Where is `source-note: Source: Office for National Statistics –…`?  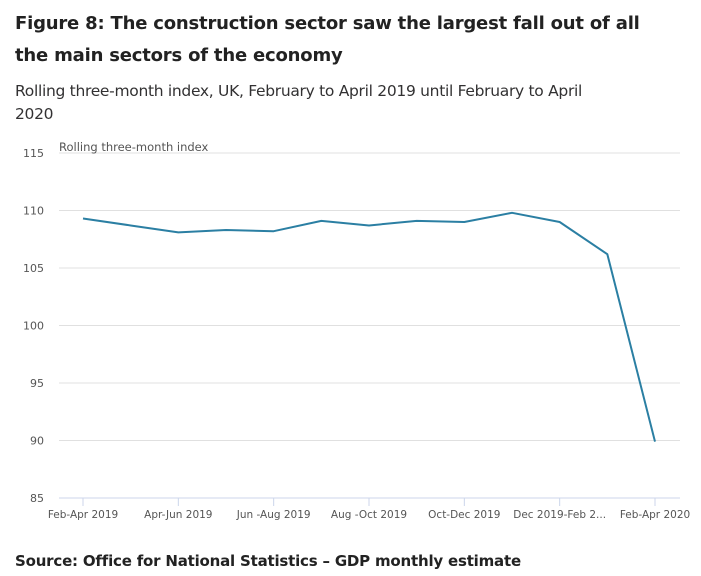 source-note: Source: Office for National Statistics –… is located at coordinates (268, 561).